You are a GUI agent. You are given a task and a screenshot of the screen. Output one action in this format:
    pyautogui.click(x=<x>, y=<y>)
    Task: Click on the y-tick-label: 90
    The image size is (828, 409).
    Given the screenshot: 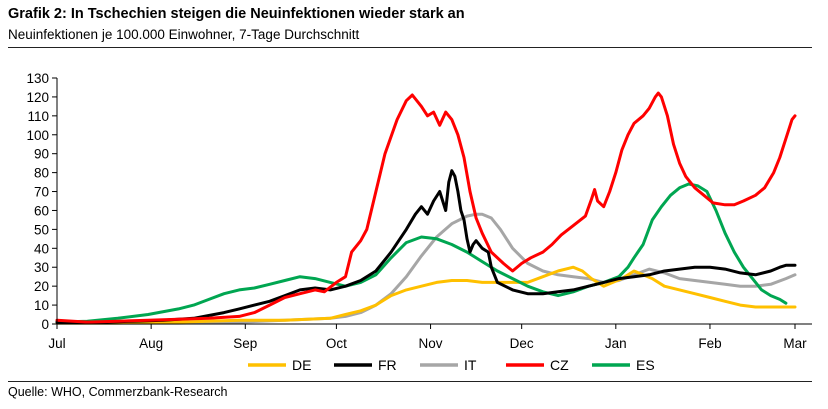 What is the action you would take?
    pyautogui.click(x=41, y=154)
    